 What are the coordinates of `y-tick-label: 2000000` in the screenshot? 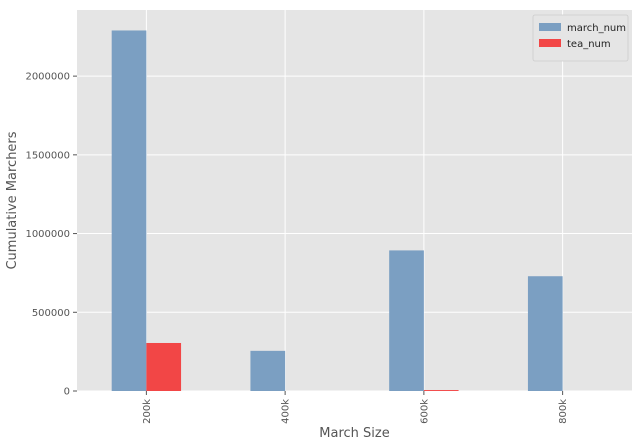 It's located at (47, 77).